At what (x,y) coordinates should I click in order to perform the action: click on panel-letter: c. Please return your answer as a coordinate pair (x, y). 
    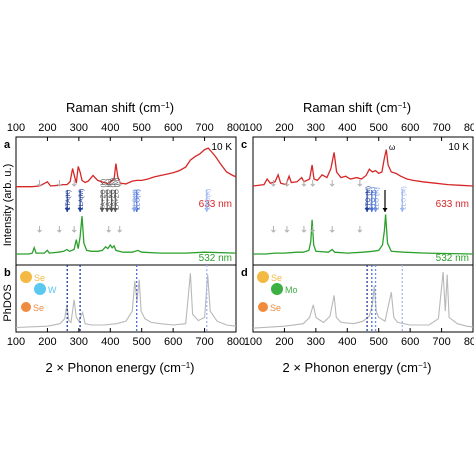
    Looking at the image, I should click on (244, 145).